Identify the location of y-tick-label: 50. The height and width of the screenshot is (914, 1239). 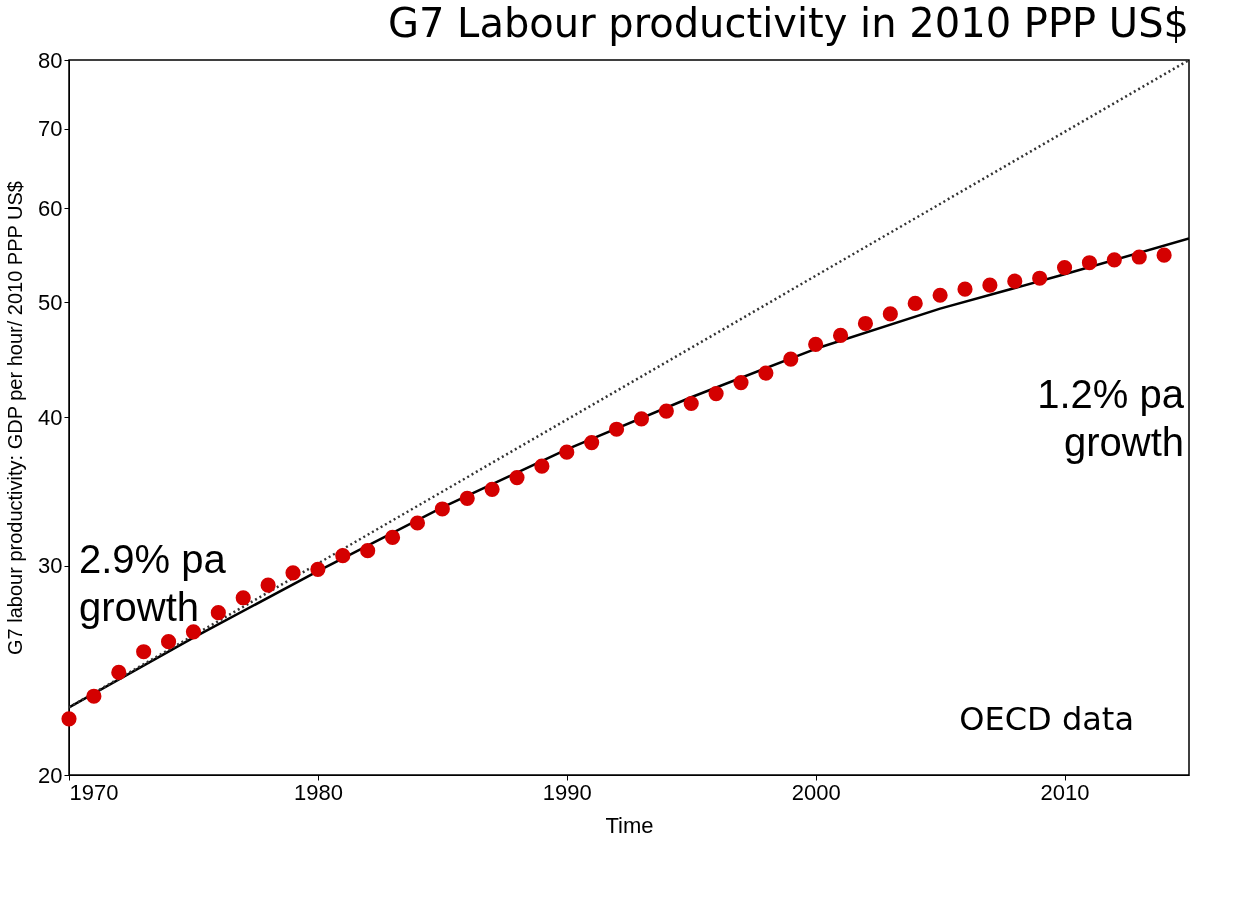
(50, 302).